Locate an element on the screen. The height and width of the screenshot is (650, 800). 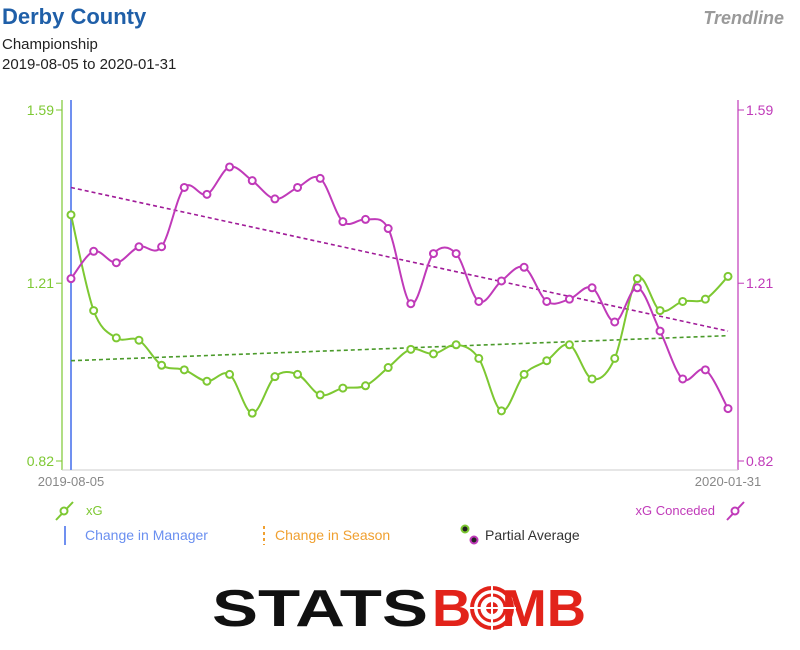
xg-conceded-legend-label: xG Conceded is located at coordinates (676, 510).